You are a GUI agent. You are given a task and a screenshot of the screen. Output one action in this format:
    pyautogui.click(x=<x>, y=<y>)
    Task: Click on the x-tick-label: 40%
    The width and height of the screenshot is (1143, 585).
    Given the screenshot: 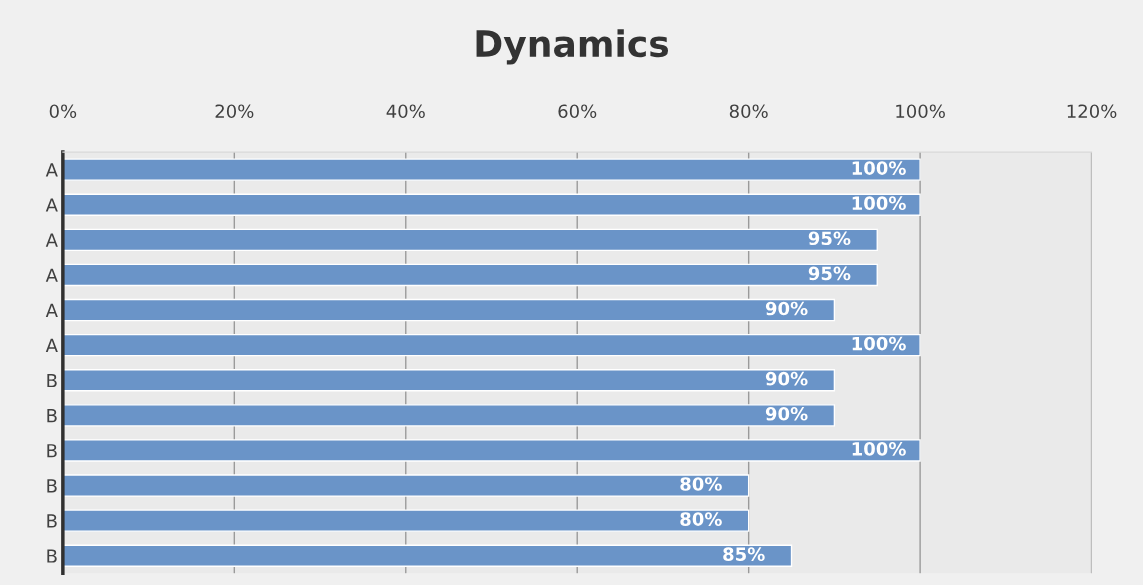 What is the action you would take?
    pyautogui.click(x=405, y=111)
    